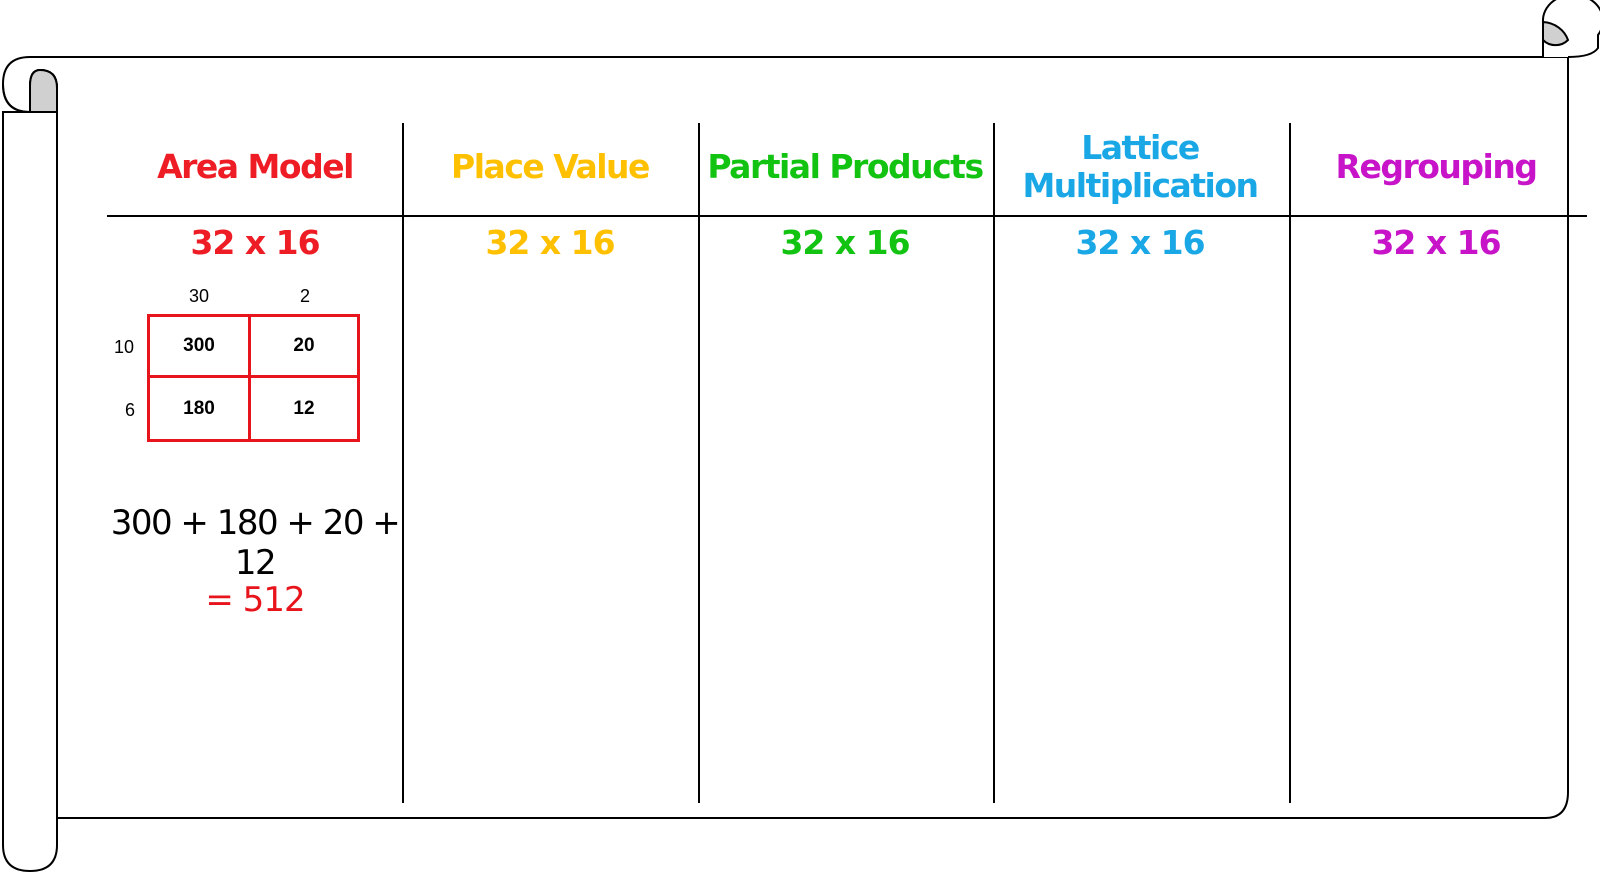 The image size is (1600, 873). Describe the element at coordinates (550, 242) in the screenshot. I see `problem-place-value: 32 x 16` at that location.